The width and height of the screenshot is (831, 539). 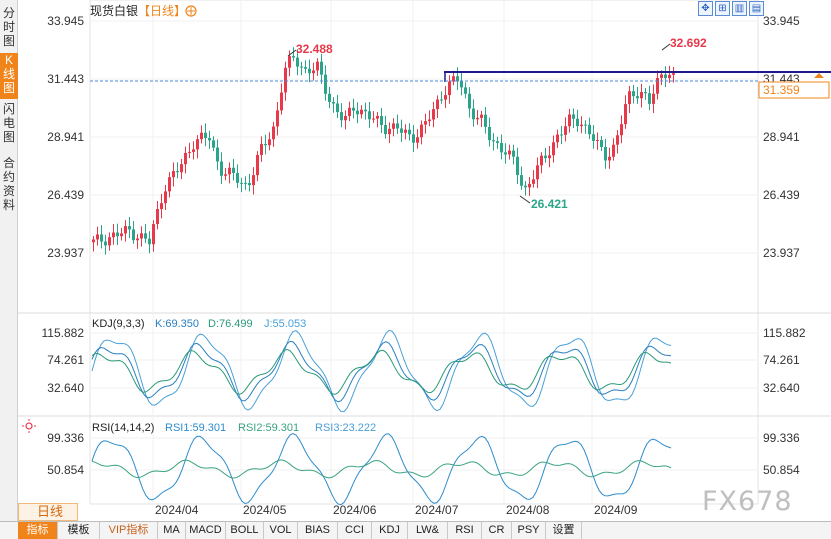 What do you see at coordinates (390, 530) in the screenshot?
I see `tab-kdj: KDJ` at bounding box center [390, 530].